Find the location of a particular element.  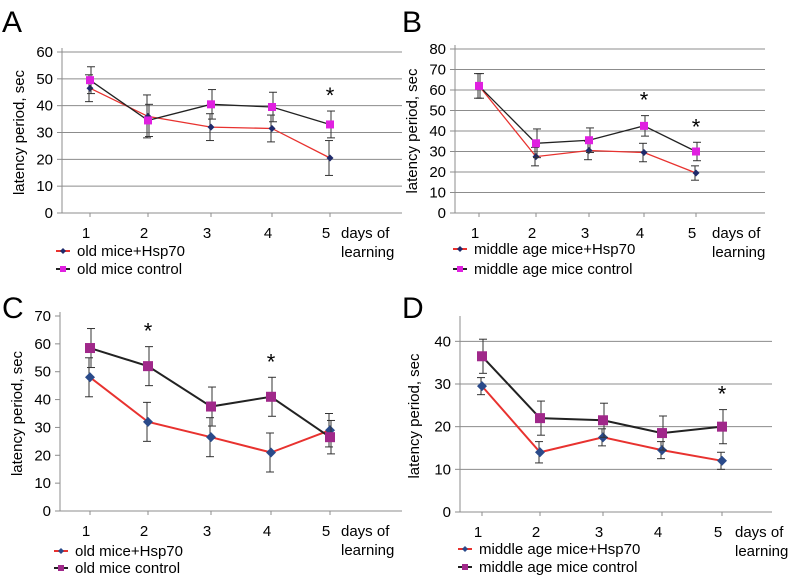

legend-label: middle age mice+Hsp70 is located at coordinates (559, 549).